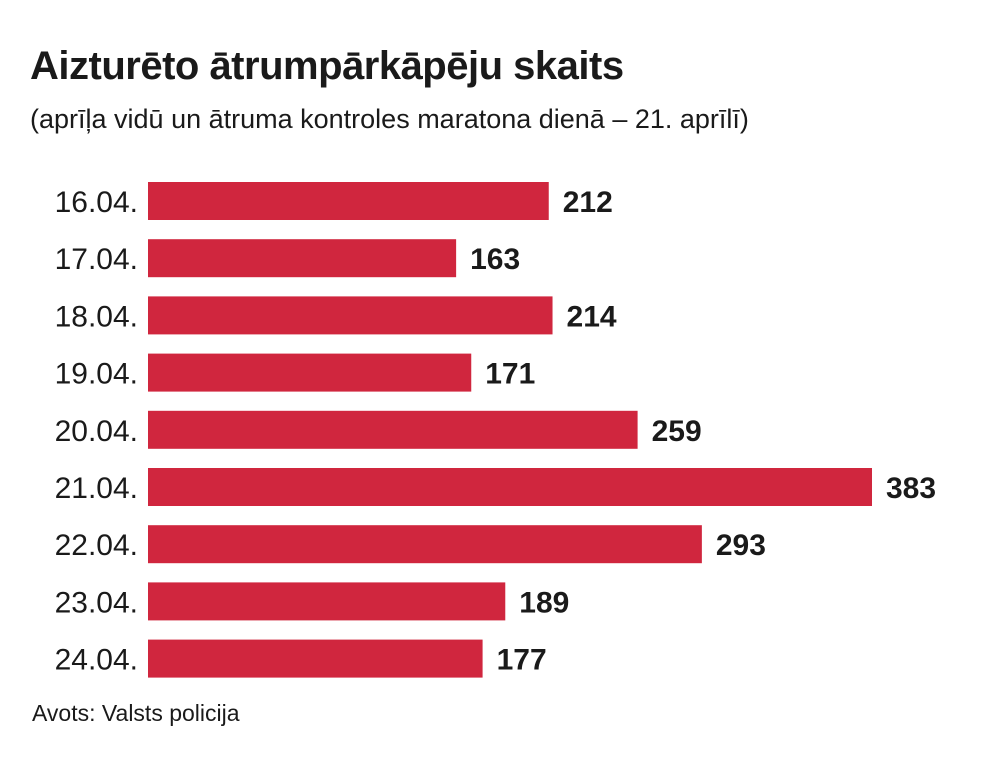 The height and width of the screenshot is (761, 1000). I want to click on category-label: 17.04., so click(96, 259).